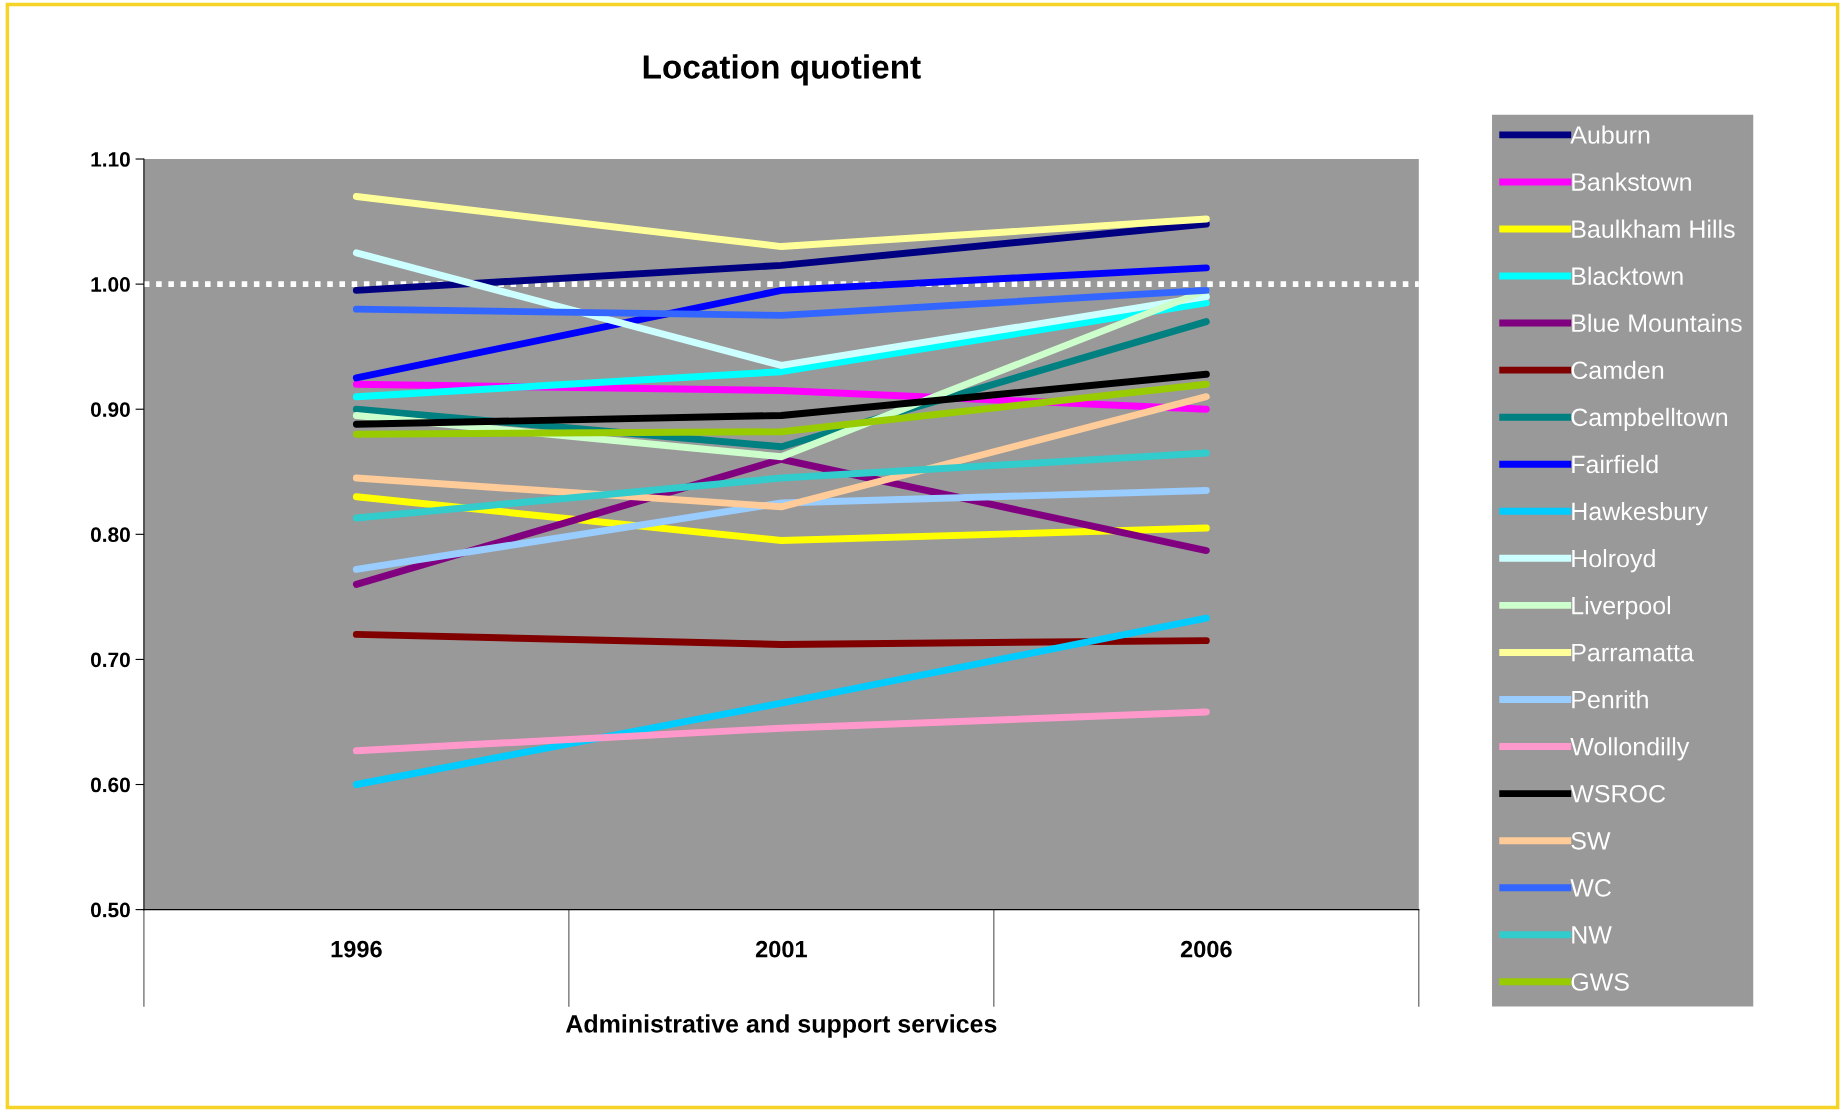 This screenshot has height=1112, width=1845. Describe the element at coordinates (110, 284) in the screenshot. I see `y-tick-label: 1.00` at that location.